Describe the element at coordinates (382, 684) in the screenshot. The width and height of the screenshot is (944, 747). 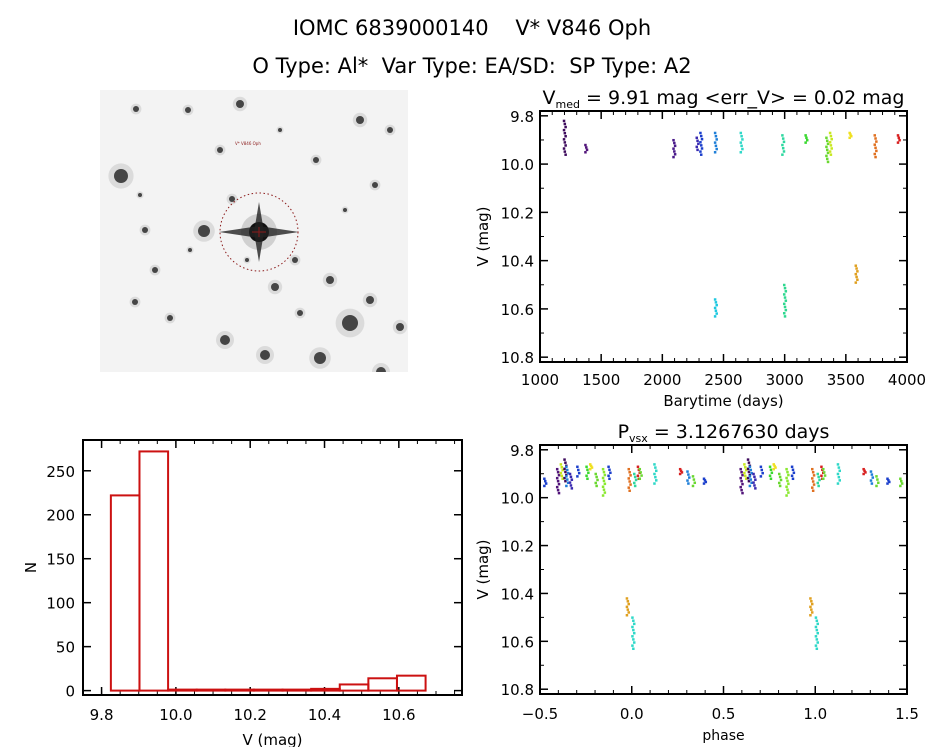
I see `histogram-bar` at that location.